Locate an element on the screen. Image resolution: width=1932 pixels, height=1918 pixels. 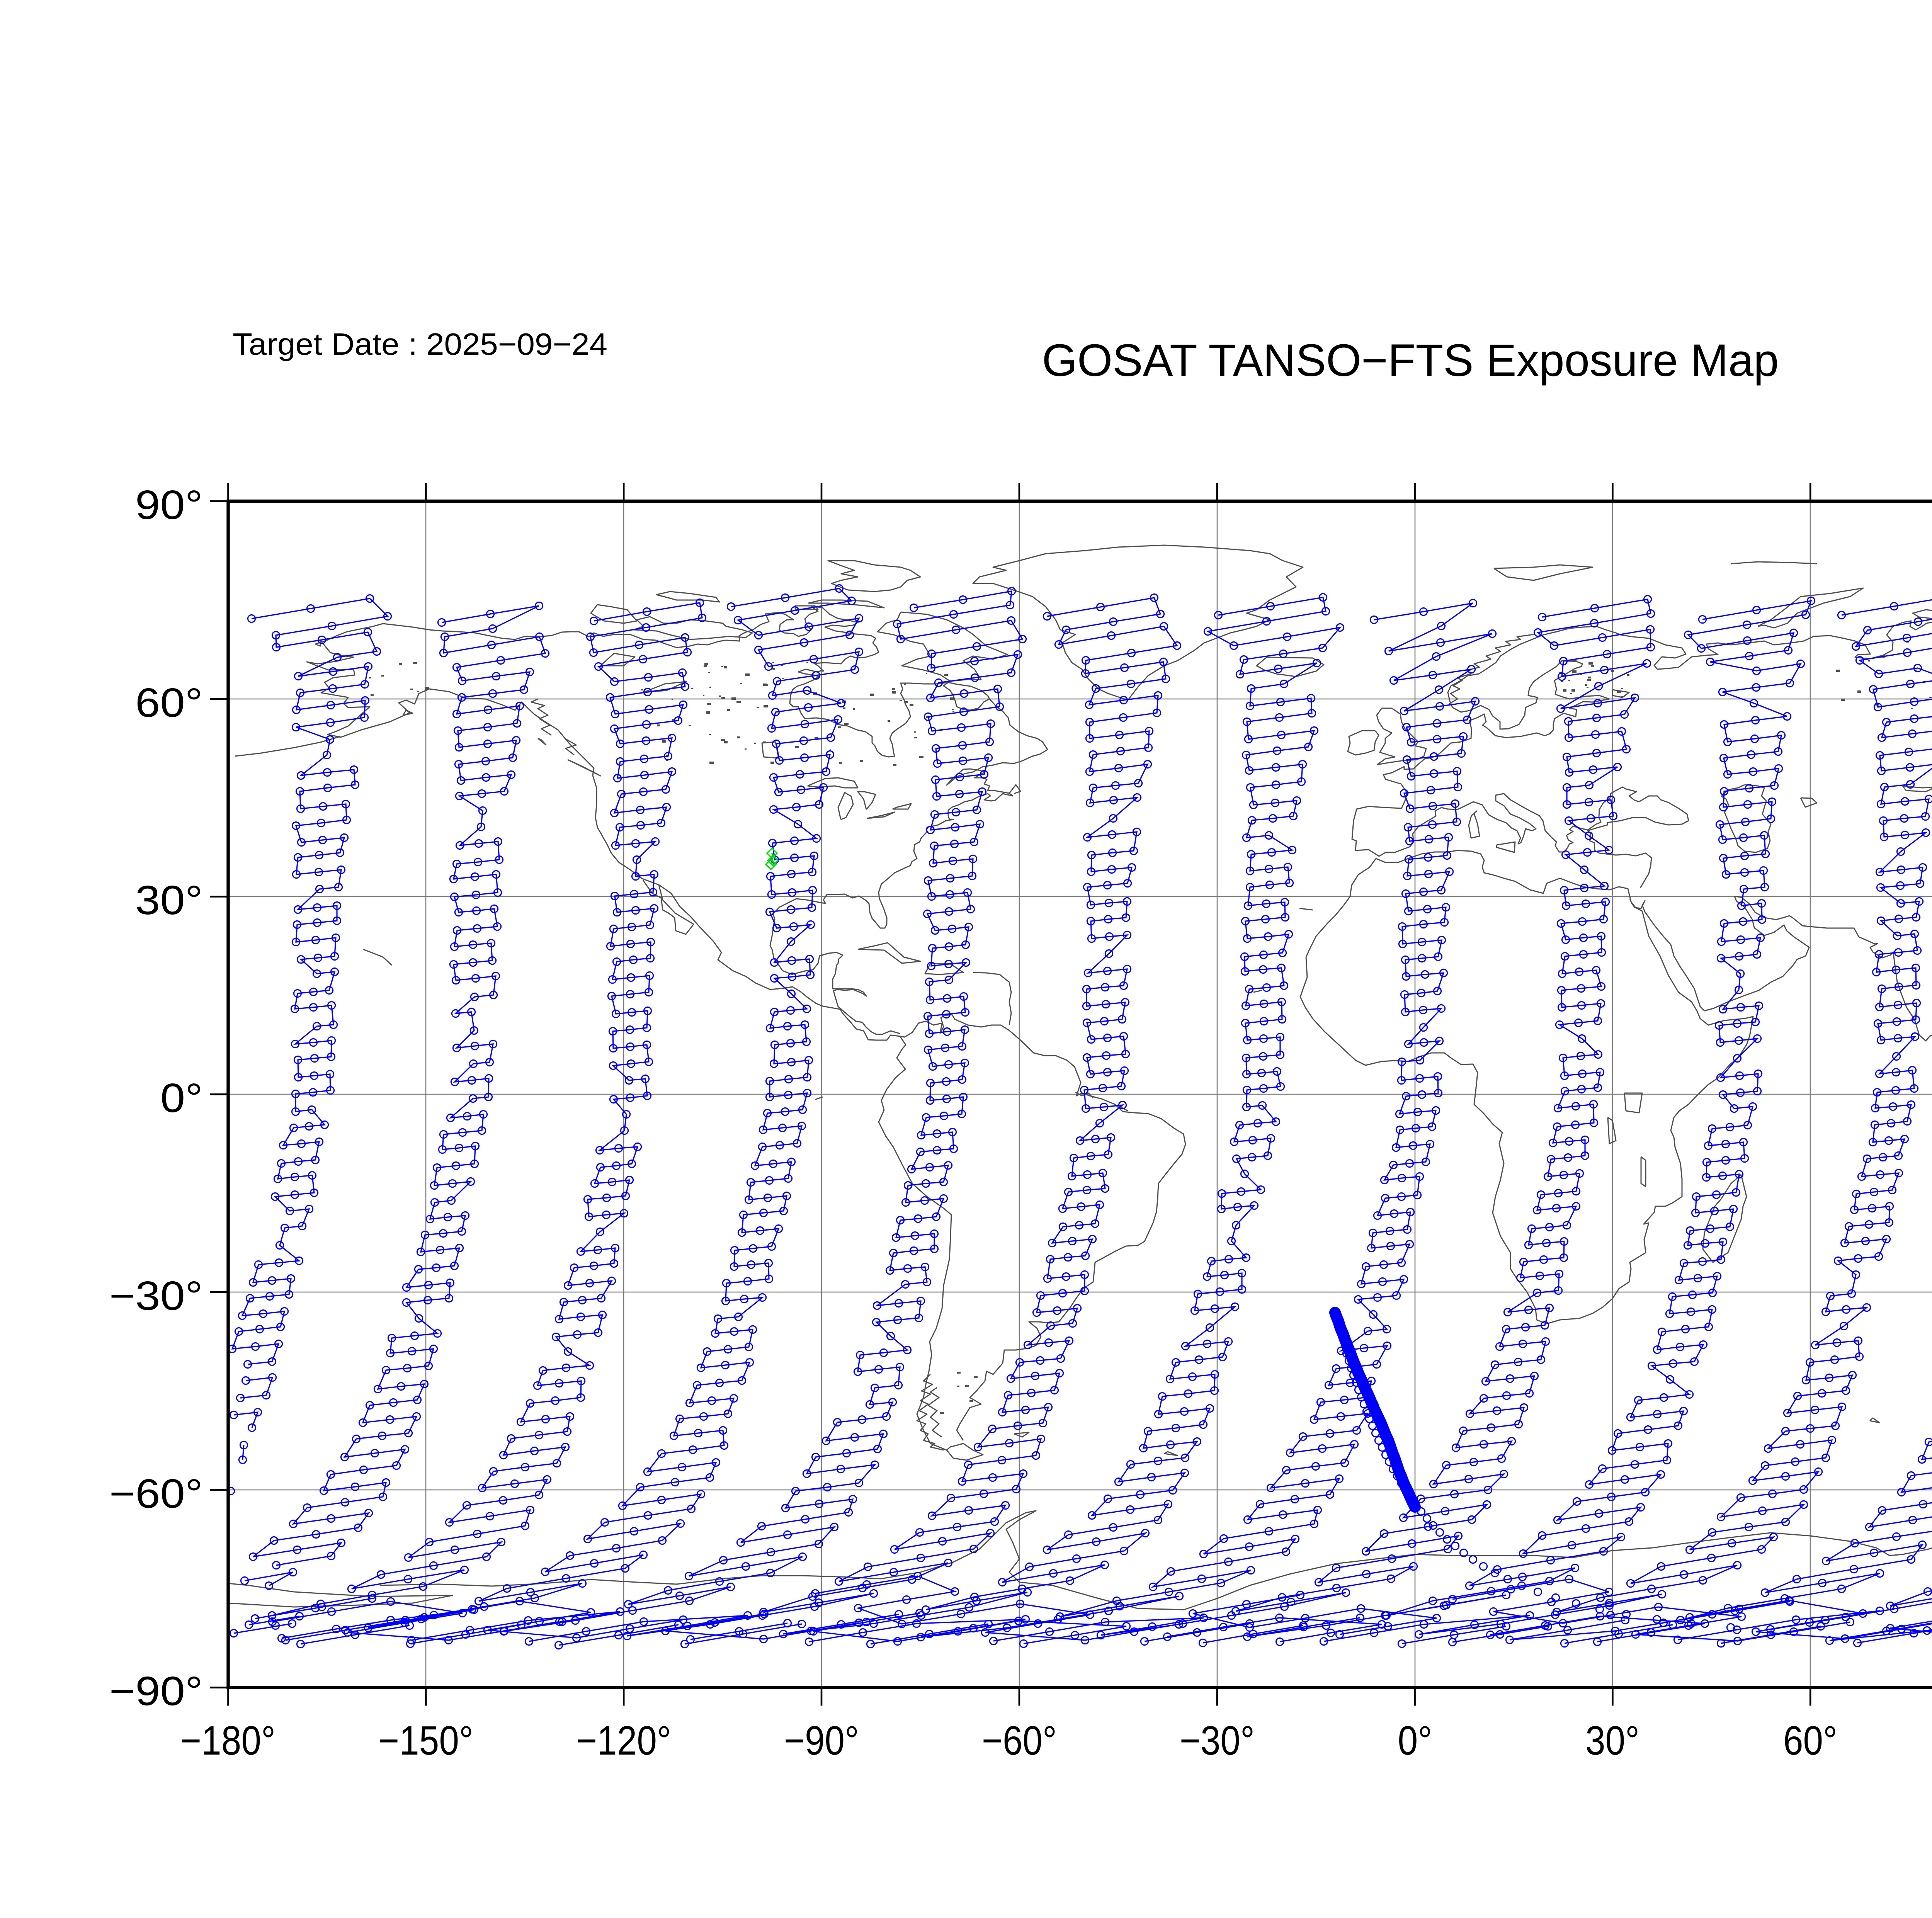
svg-text: Target Date : 2025−09−24 is located at coordinates (420, 344).